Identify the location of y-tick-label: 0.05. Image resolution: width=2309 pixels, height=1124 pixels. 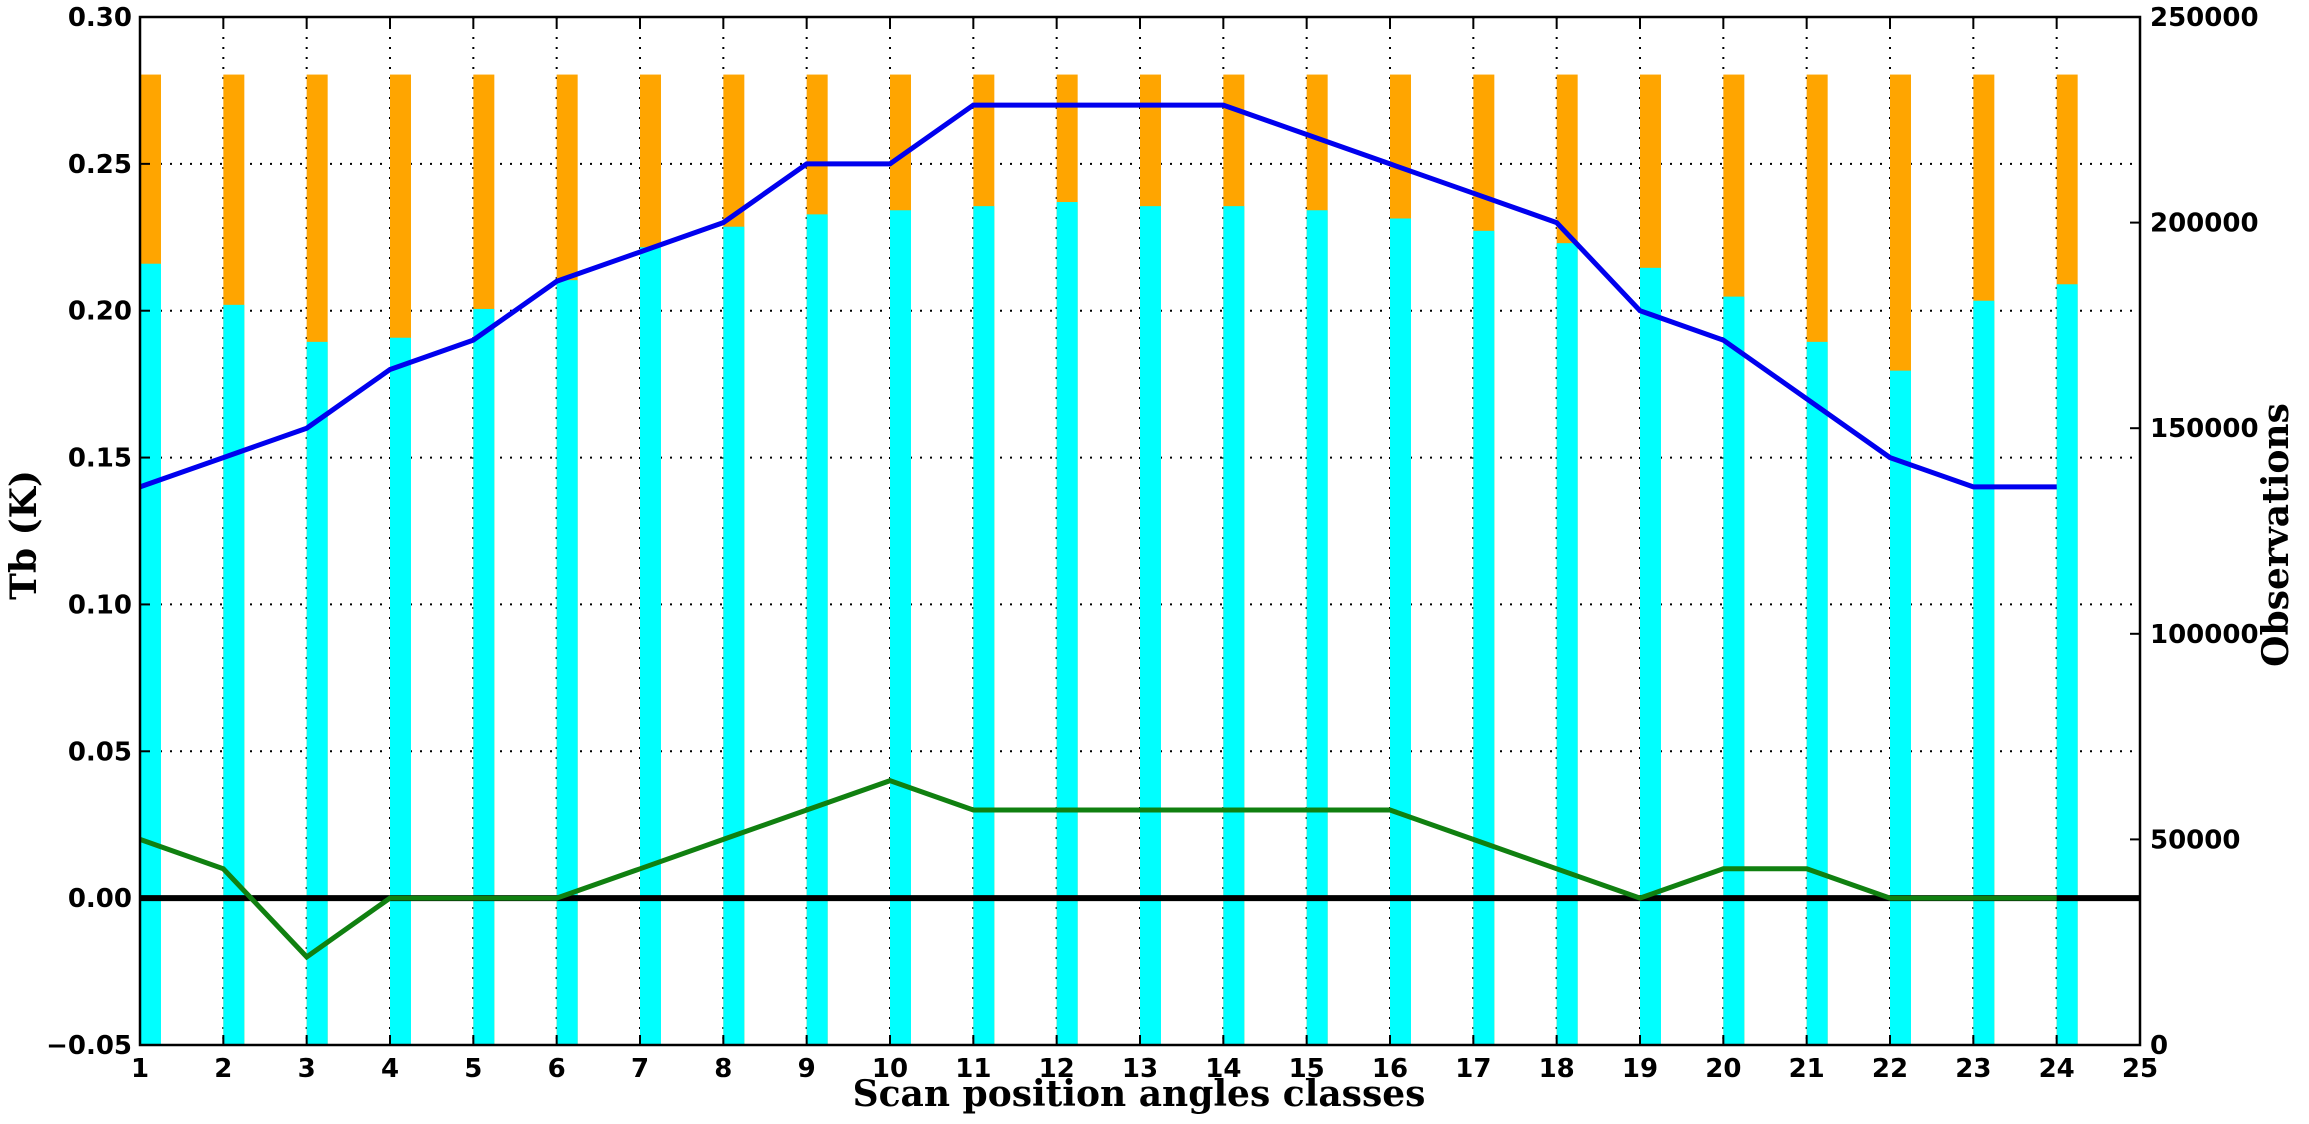
(100, 752).